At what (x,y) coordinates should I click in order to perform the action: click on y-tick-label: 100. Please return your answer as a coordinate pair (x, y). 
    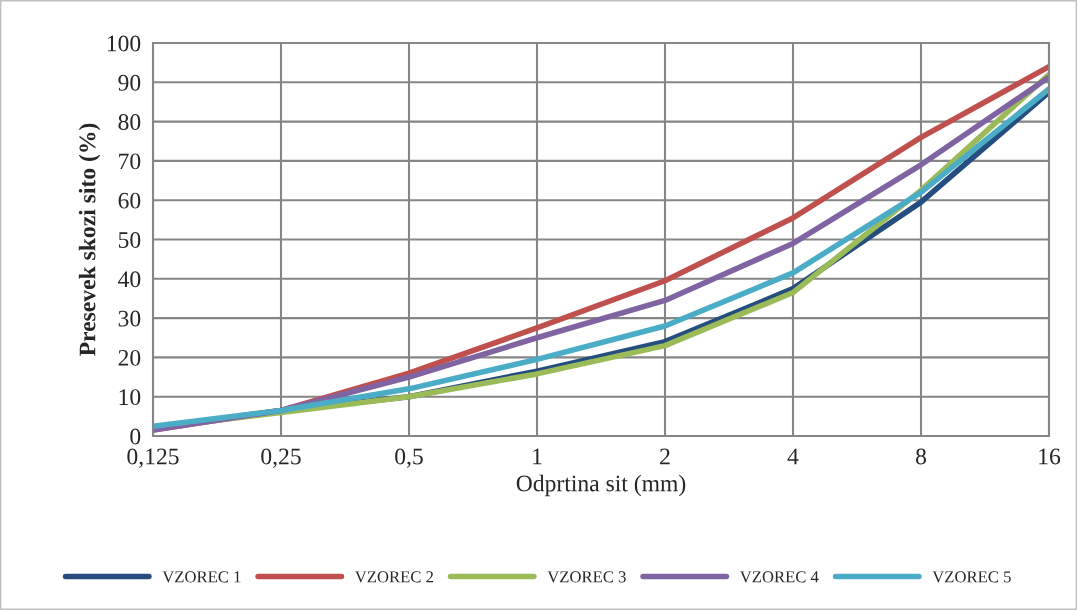
    Looking at the image, I should click on (124, 43).